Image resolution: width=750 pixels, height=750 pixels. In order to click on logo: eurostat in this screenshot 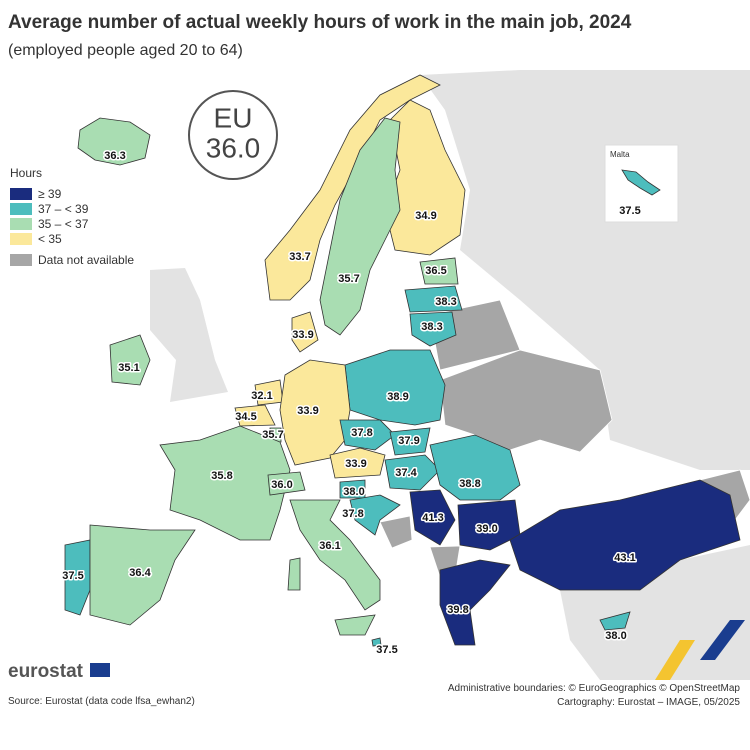, I will do `click(46, 671)`.